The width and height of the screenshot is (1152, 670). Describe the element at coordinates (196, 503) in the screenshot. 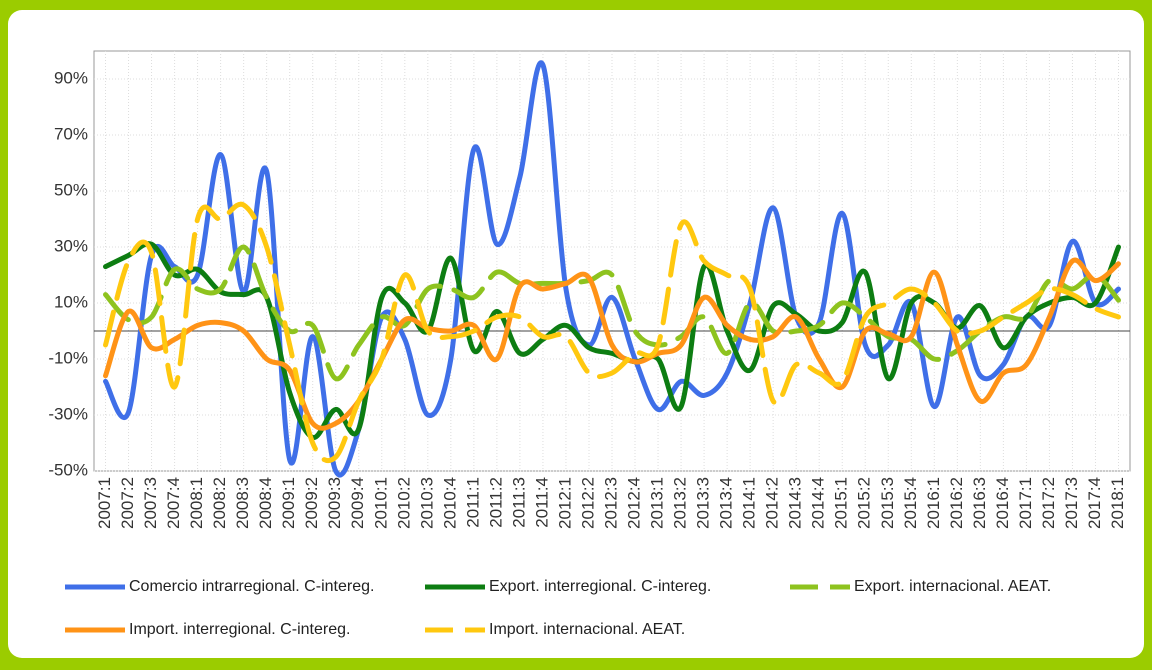

I see `x-tick-label: 2008:1` at that location.